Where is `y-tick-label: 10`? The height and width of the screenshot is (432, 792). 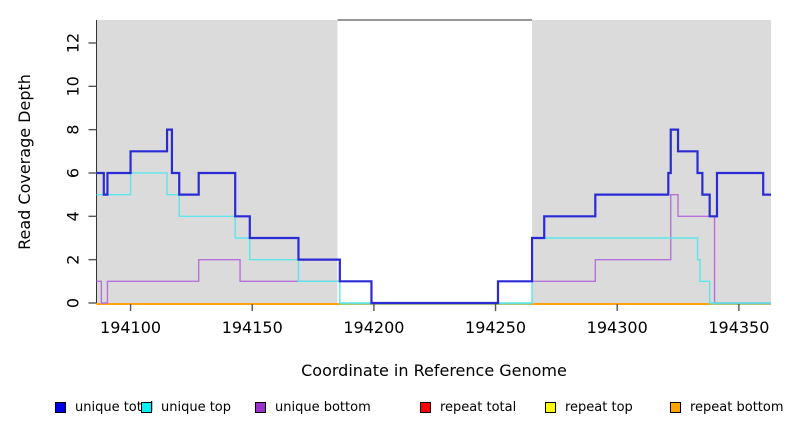 y-tick-label: 10 is located at coordinates (73, 86).